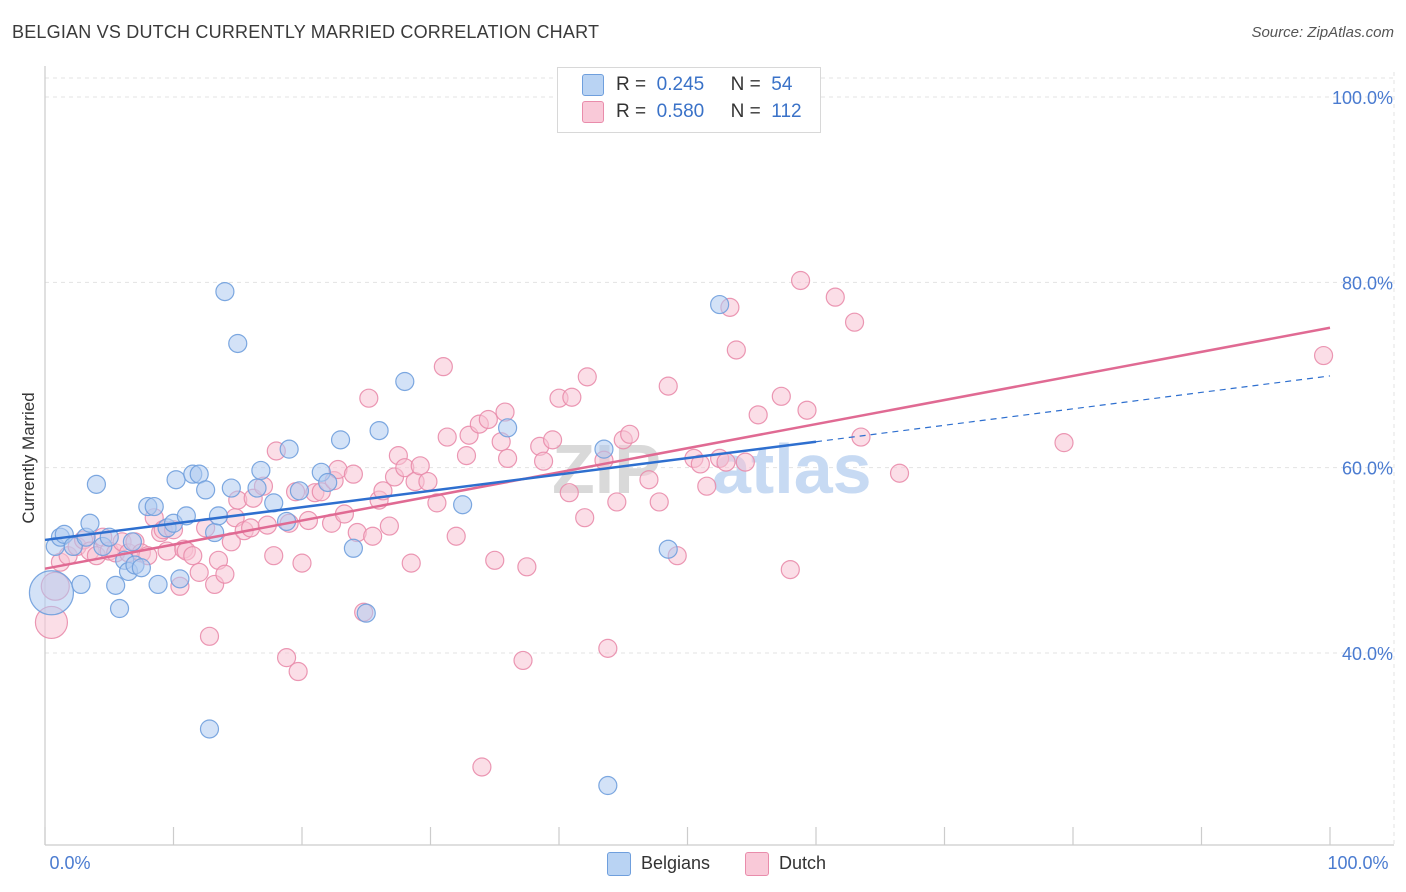 The width and height of the screenshot is (1406, 892). I want to click on x-tick-label-max: 100.0%, so click(1357, 863).